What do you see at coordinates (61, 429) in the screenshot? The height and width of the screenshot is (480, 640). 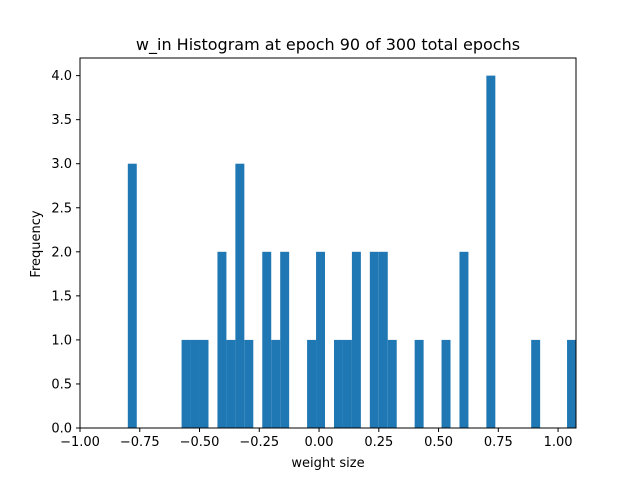 I see `y-tick-label: 0.0` at bounding box center [61, 429].